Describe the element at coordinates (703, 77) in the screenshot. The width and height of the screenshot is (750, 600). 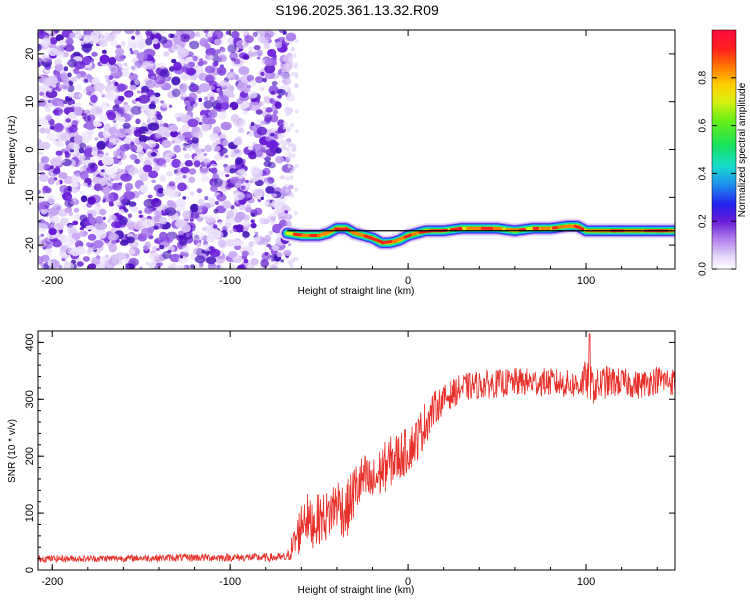
I see `colorbar-tick-label: 0.8` at that location.